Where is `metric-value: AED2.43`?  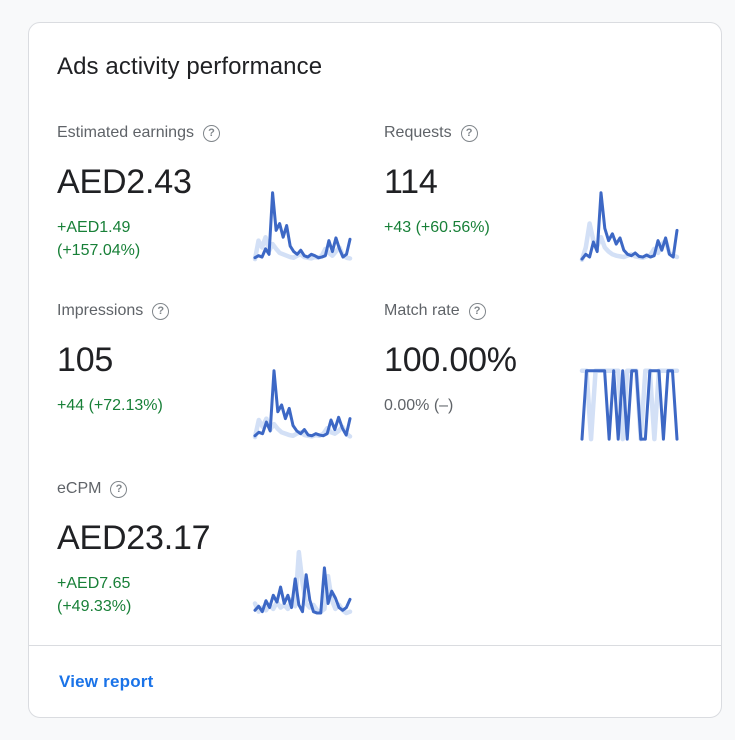
metric-value: AED2.43 is located at coordinates (124, 182).